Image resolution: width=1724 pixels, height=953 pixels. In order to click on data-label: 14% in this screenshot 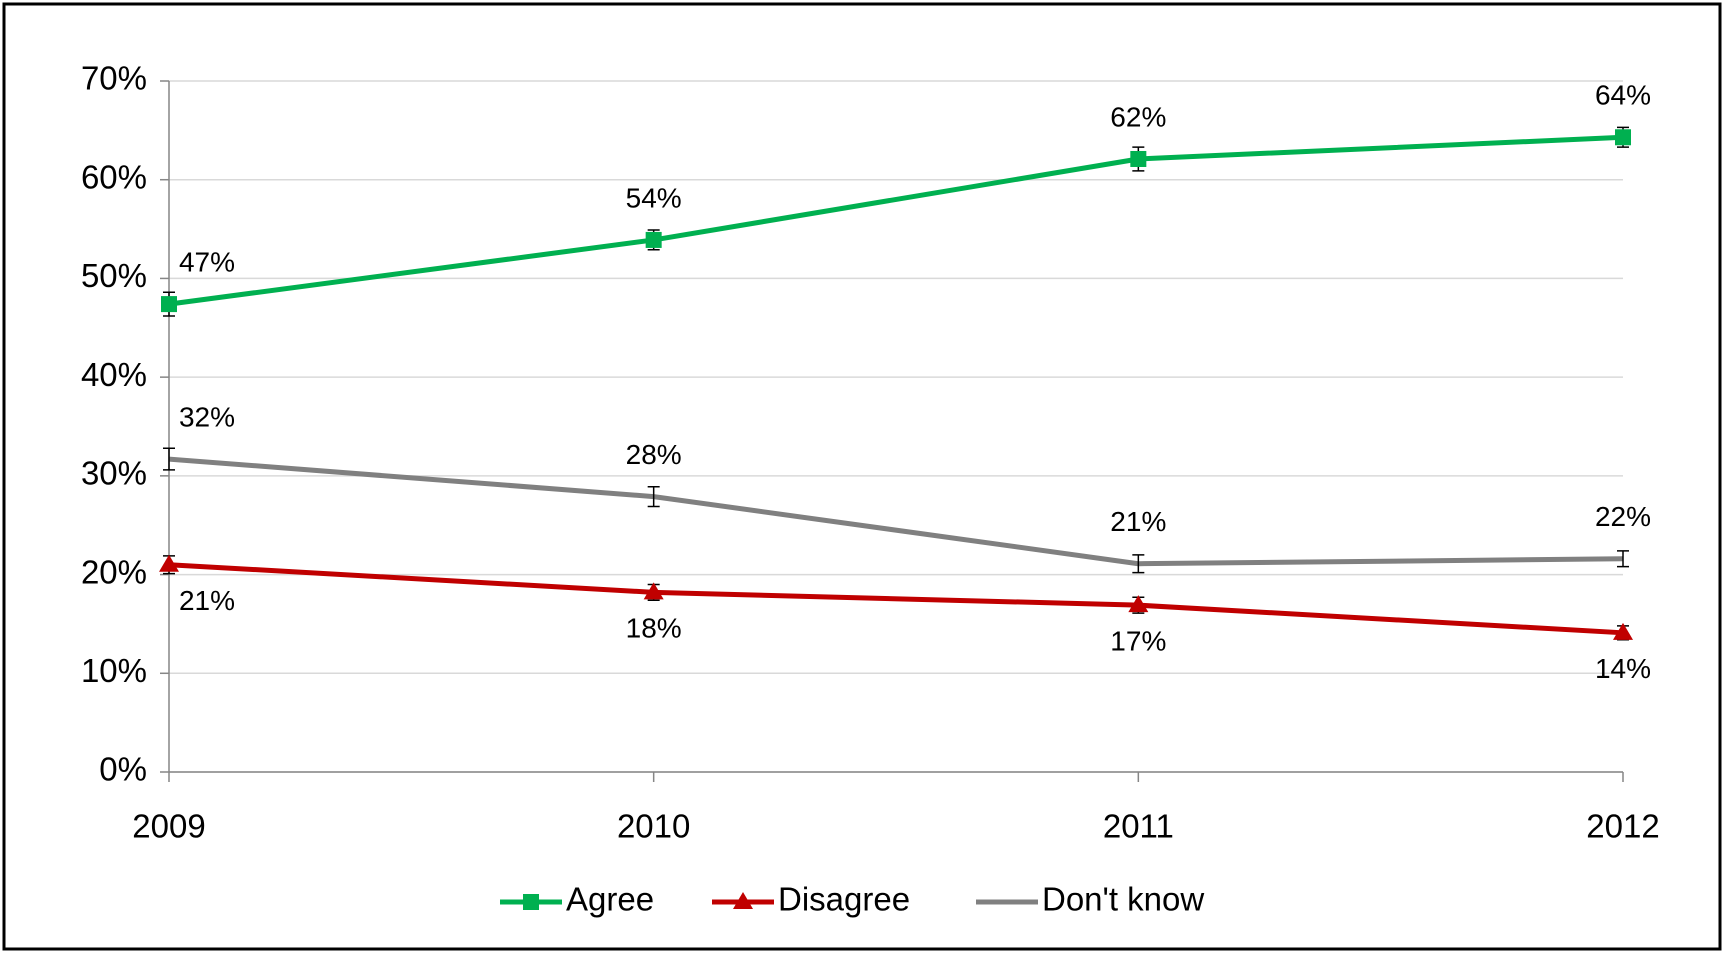, I will do `click(1623, 668)`.